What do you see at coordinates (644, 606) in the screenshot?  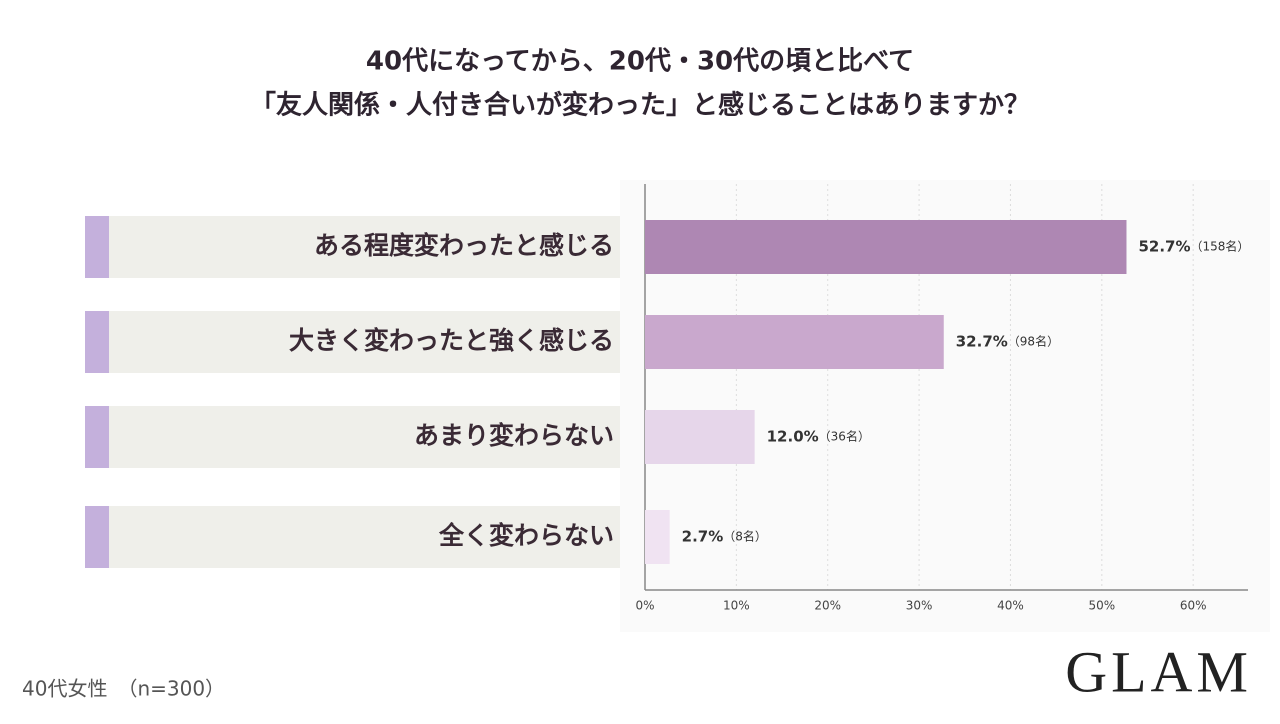 I see `x-tick-label: 0%` at bounding box center [644, 606].